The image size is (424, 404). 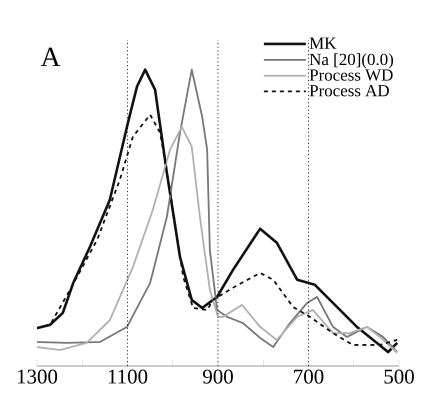 What do you see at coordinates (352, 61) in the screenshot?
I see `legend-label: Na [20](0.0)` at bounding box center [352, 61].